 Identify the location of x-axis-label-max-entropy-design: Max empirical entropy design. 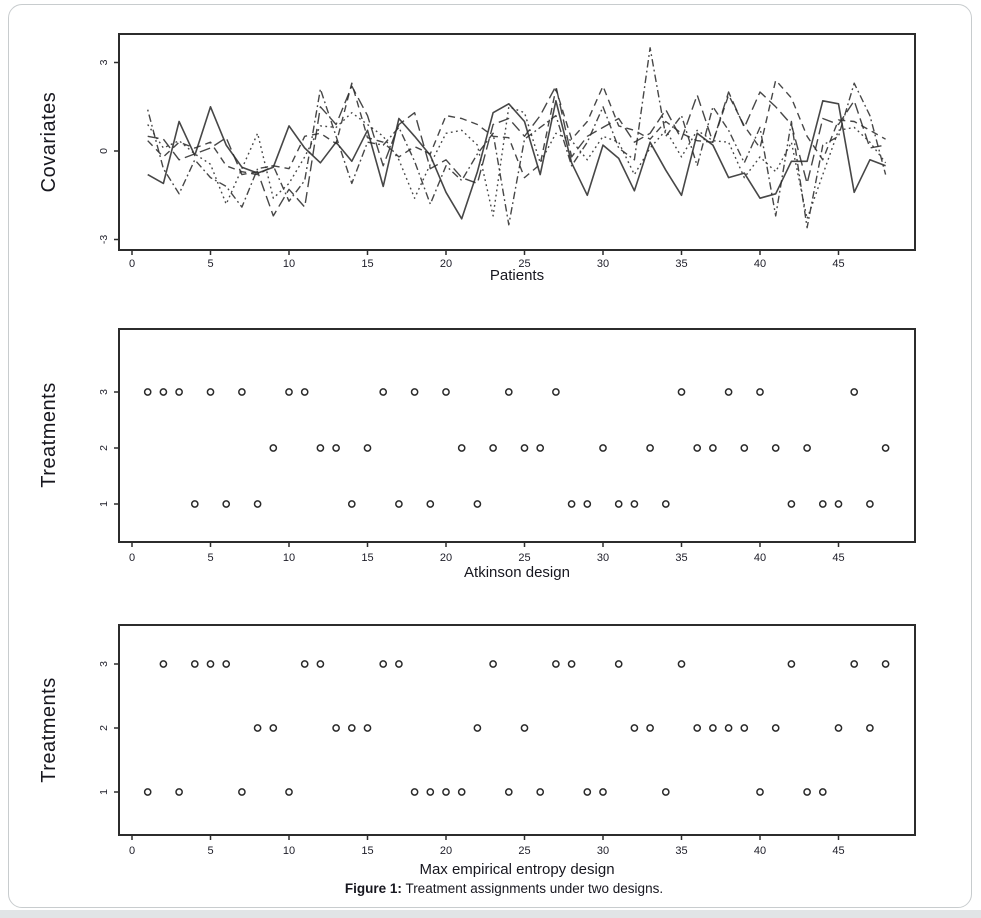
(517, 869).